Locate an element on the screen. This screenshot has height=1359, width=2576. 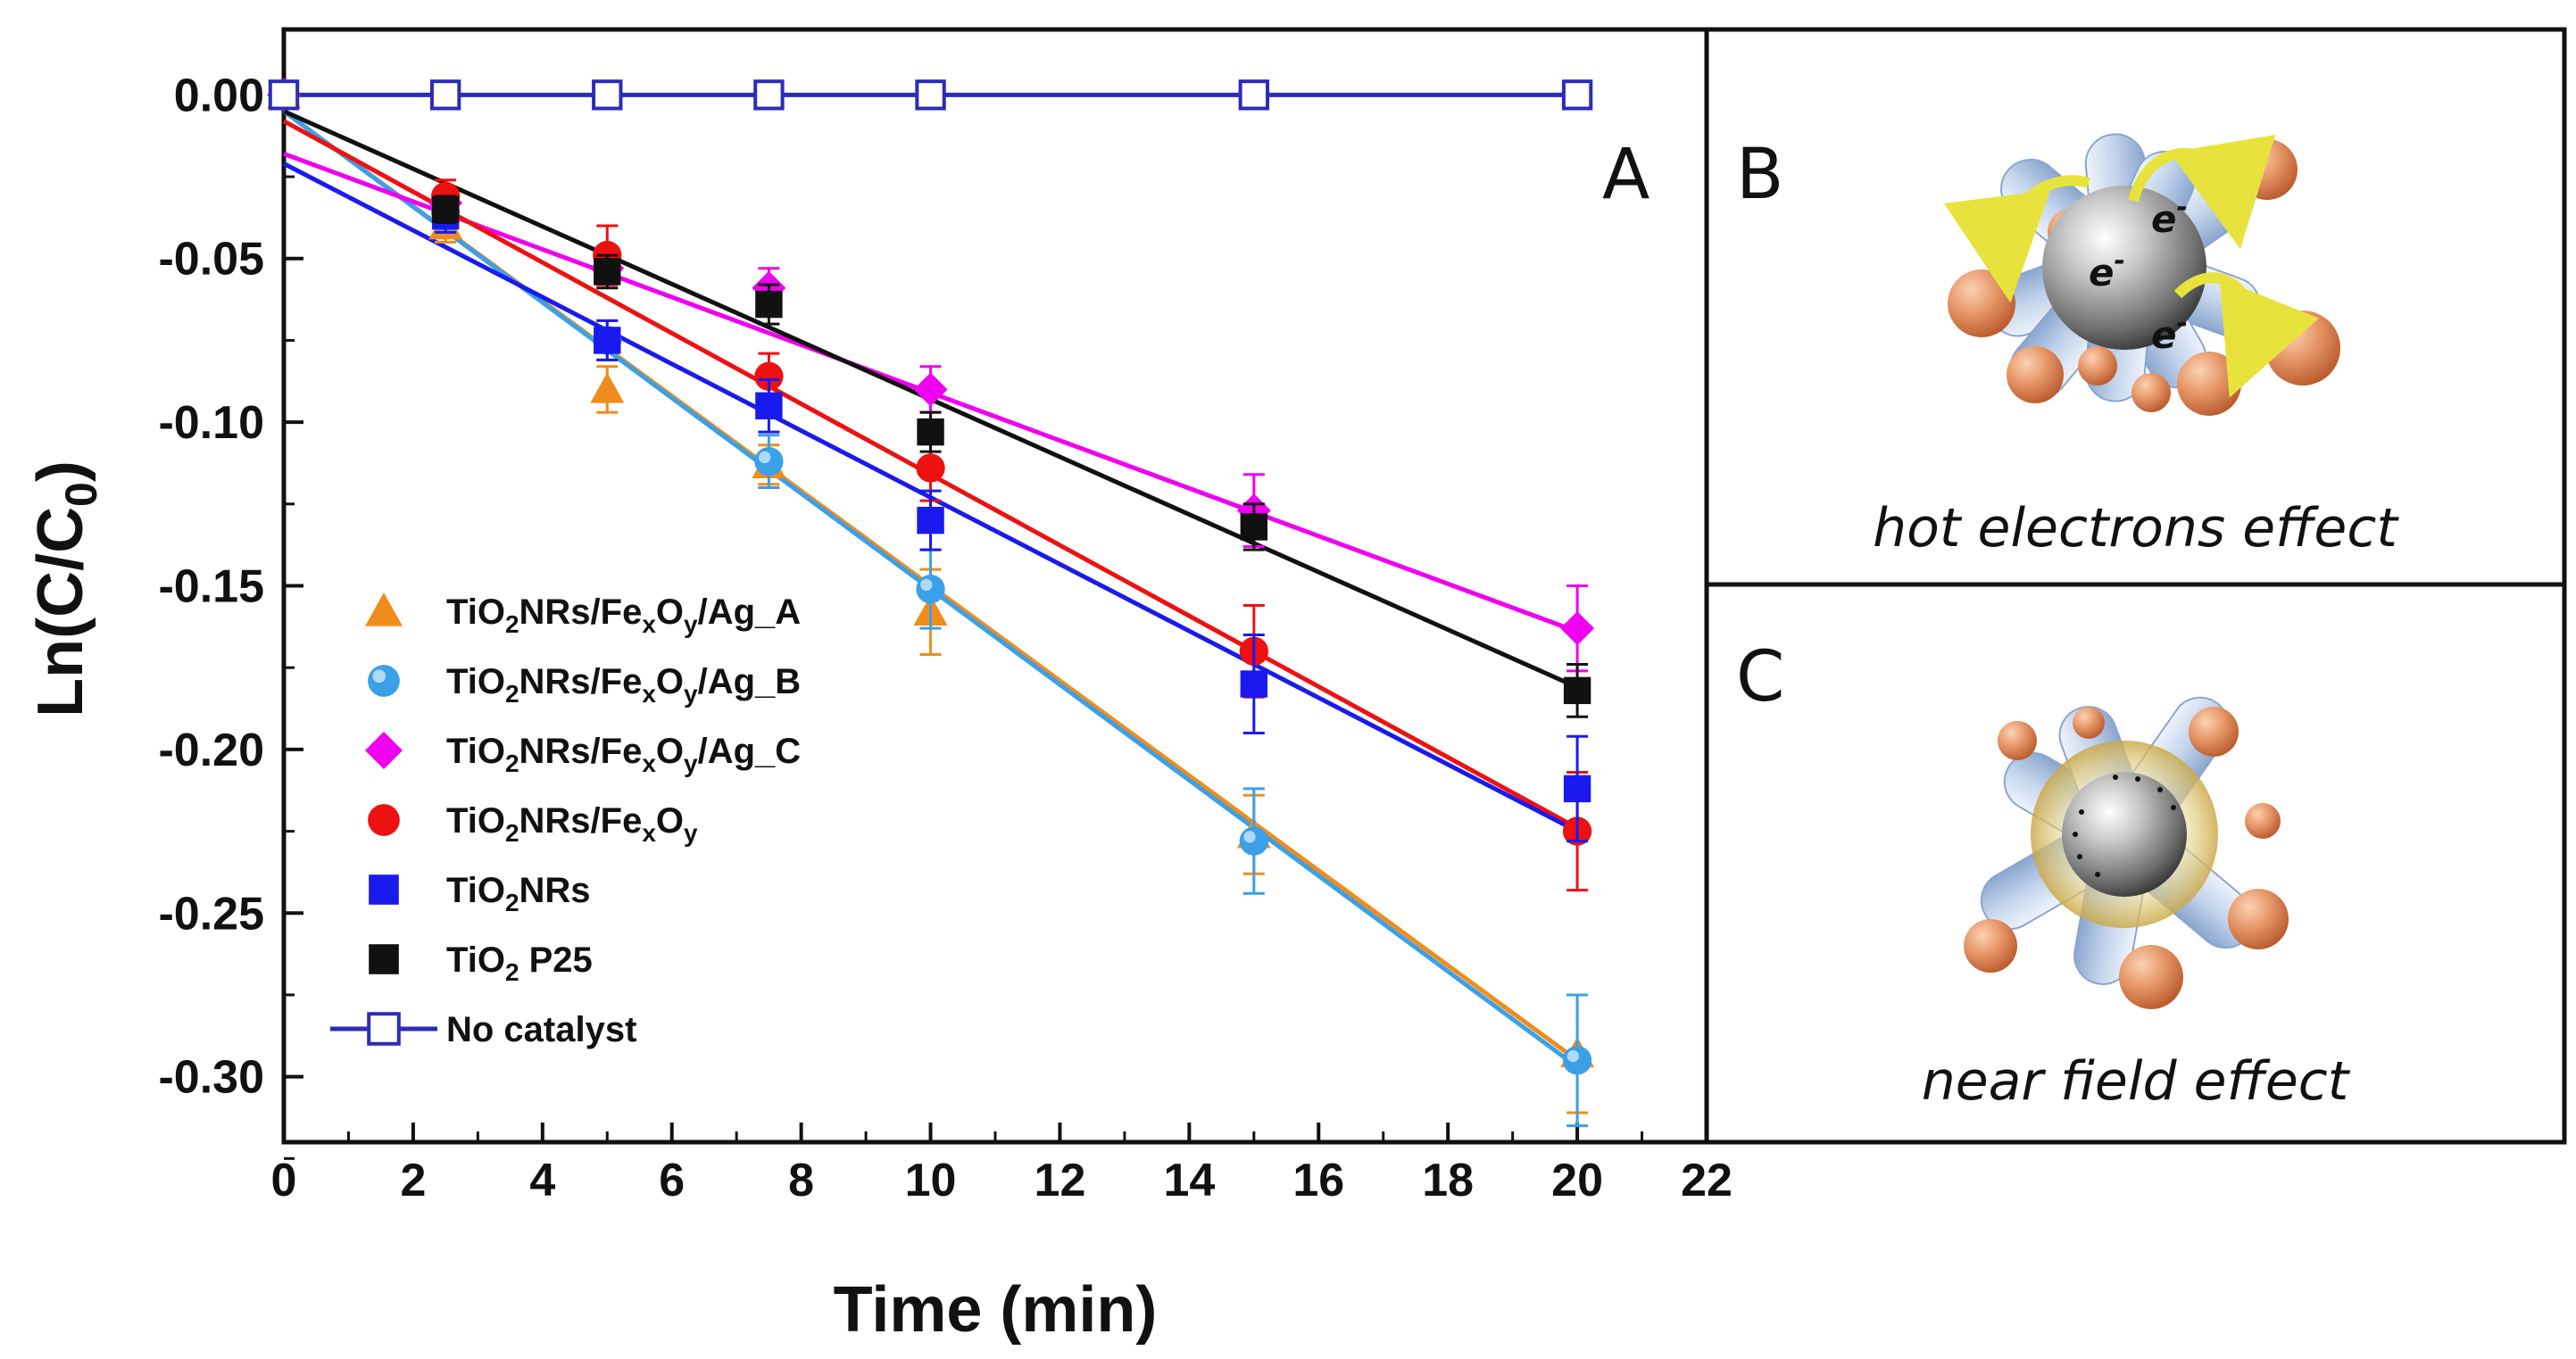
legend-item: TiO2NRs/FexOy/Ag_B is located at coordinates (584, 685).